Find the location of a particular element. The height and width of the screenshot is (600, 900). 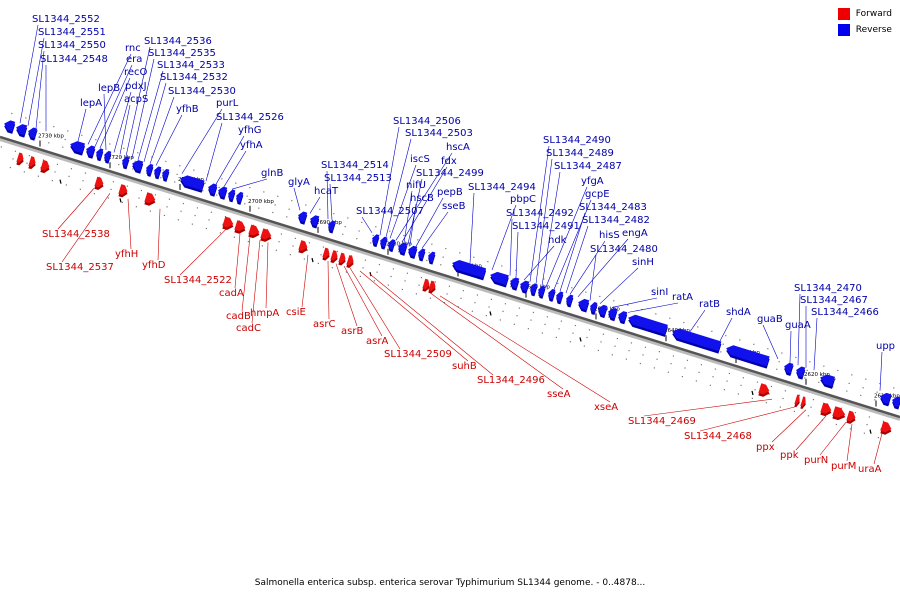

leader-acps is located at coordinates (125, 129).